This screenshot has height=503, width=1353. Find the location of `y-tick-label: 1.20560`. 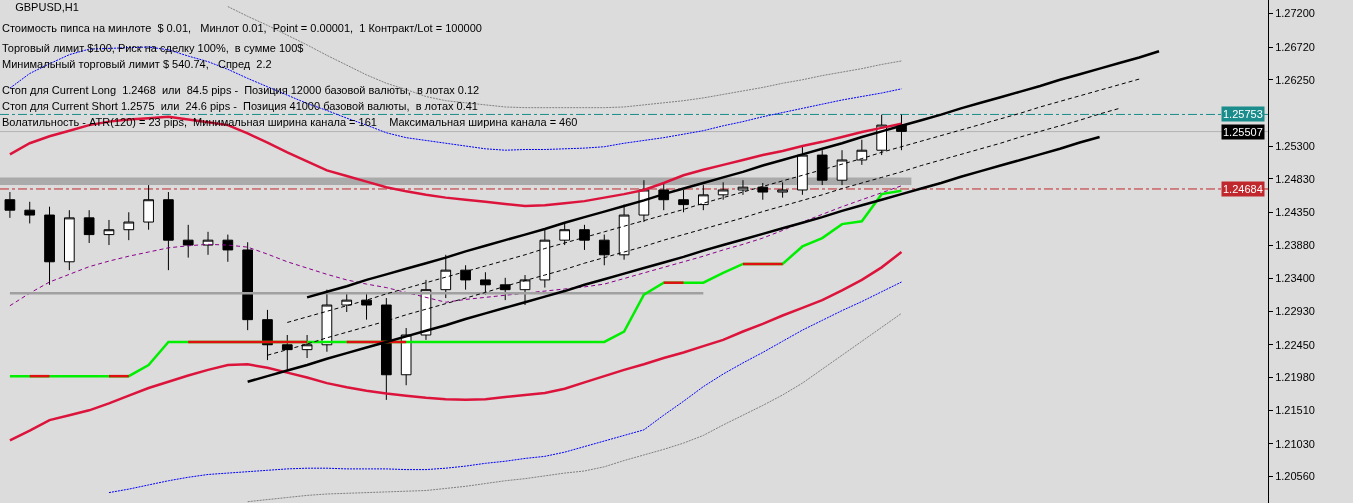

y-tick-label: 1.20560 is located at coordinates (1295, 476).